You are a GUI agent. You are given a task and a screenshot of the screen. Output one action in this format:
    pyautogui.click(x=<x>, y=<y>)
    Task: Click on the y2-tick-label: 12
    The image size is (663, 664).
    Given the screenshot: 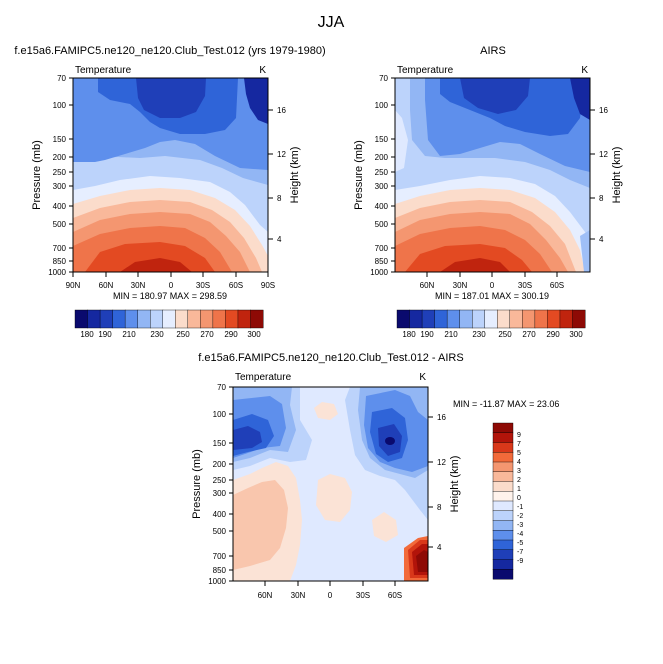 What is the action you would take?
    pyautogui.click(x=281, y=154)
    